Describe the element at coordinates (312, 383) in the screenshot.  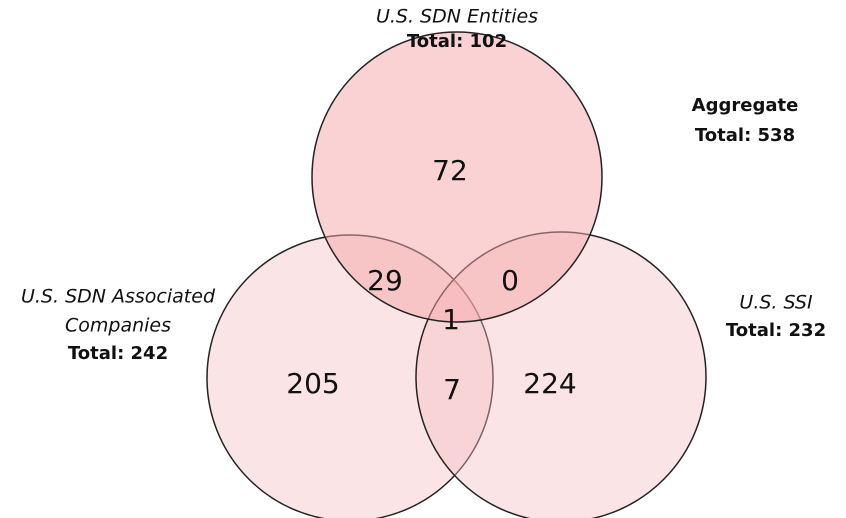
I see `region-count: 205` at that location.